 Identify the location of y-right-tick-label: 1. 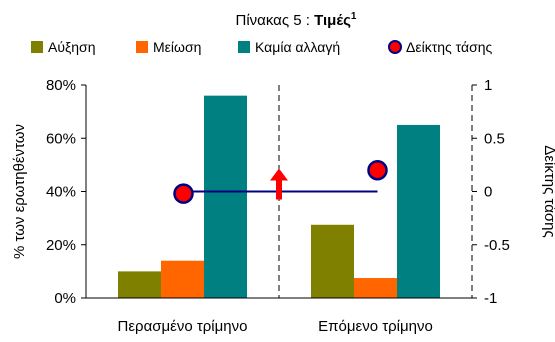
(488, 85).